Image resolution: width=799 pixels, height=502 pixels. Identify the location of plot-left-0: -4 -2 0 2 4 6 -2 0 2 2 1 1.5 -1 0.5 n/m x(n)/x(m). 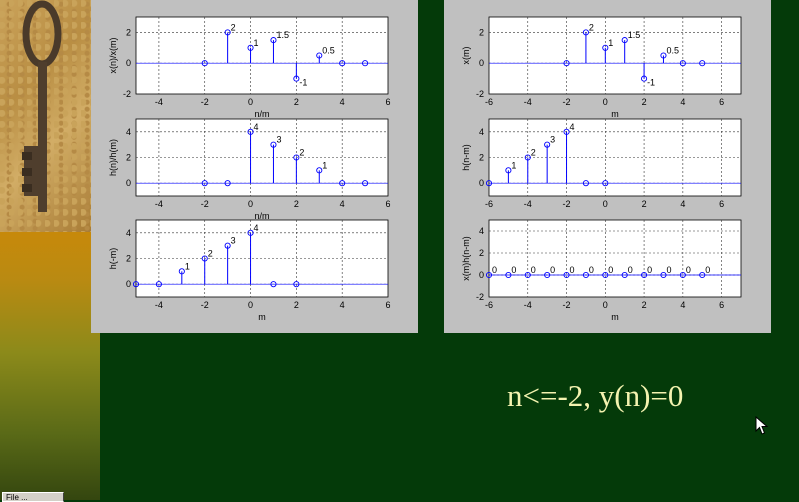
(249, 67).